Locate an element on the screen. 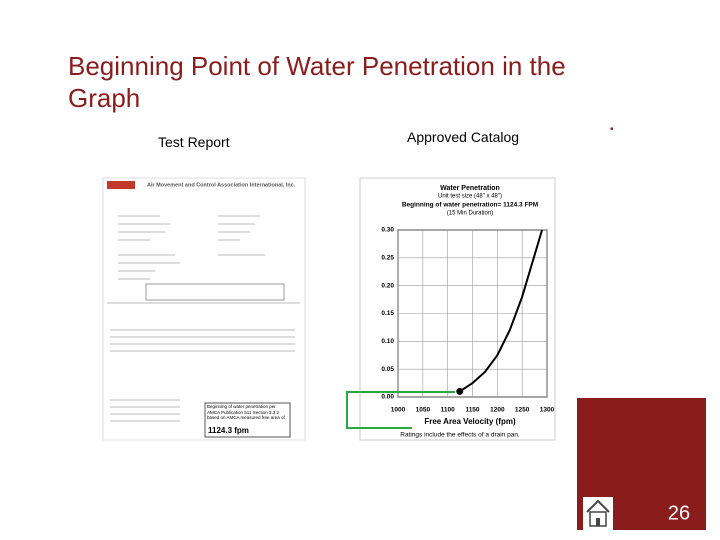  x-tick-label: 1100 is located at coordinates (448, 410).